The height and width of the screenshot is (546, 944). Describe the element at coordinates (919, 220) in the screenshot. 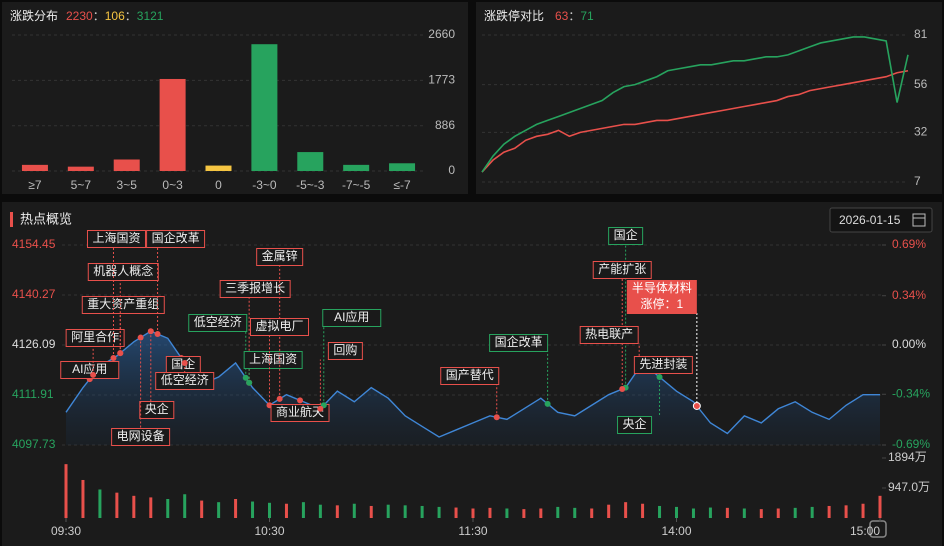

I see `calendar-icon` at that location.